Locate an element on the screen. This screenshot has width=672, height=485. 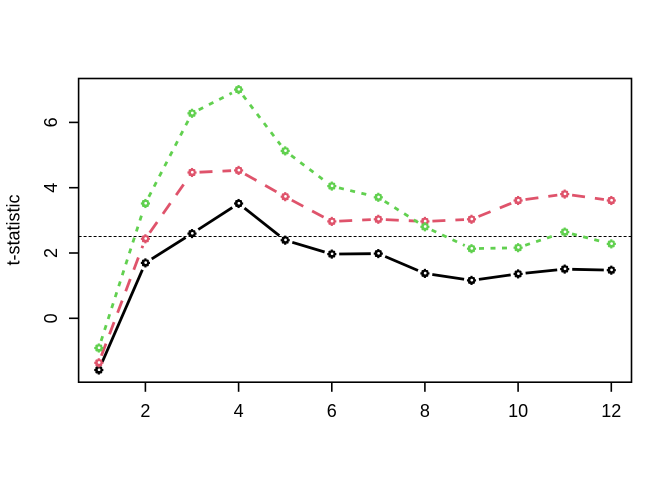
svg-text: 12 is located at coordinates (611, 411).